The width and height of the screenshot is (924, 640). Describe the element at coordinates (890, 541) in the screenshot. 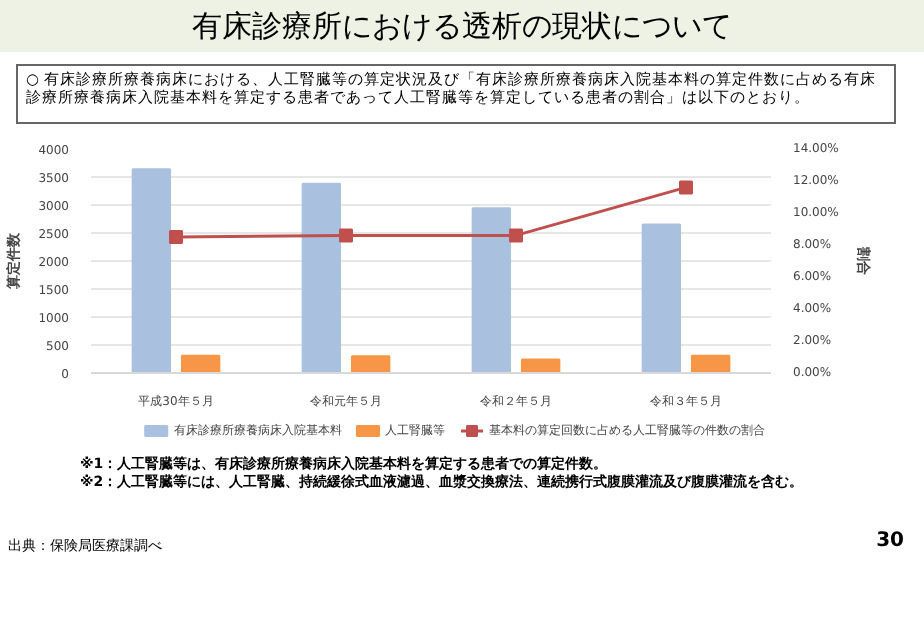

I see `text: 30` at that location.